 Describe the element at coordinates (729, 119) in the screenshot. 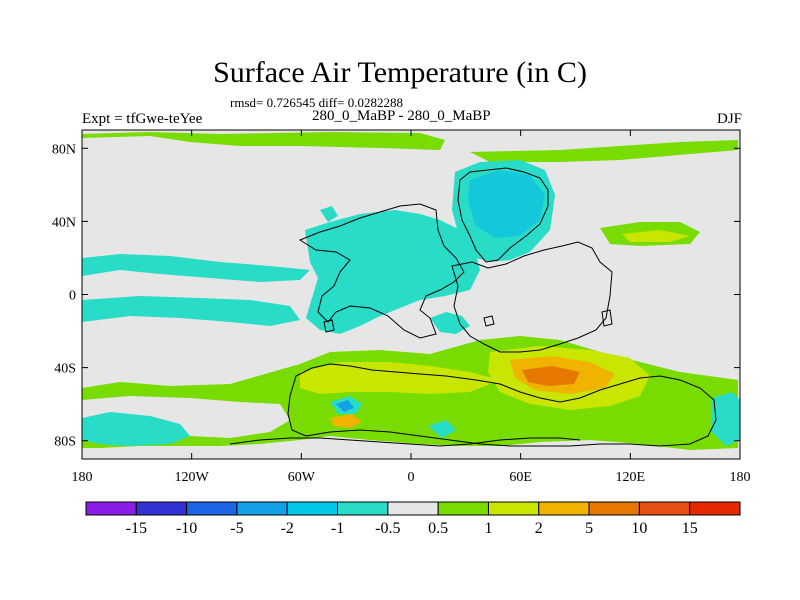

I see `season-label: DJF` at that location.